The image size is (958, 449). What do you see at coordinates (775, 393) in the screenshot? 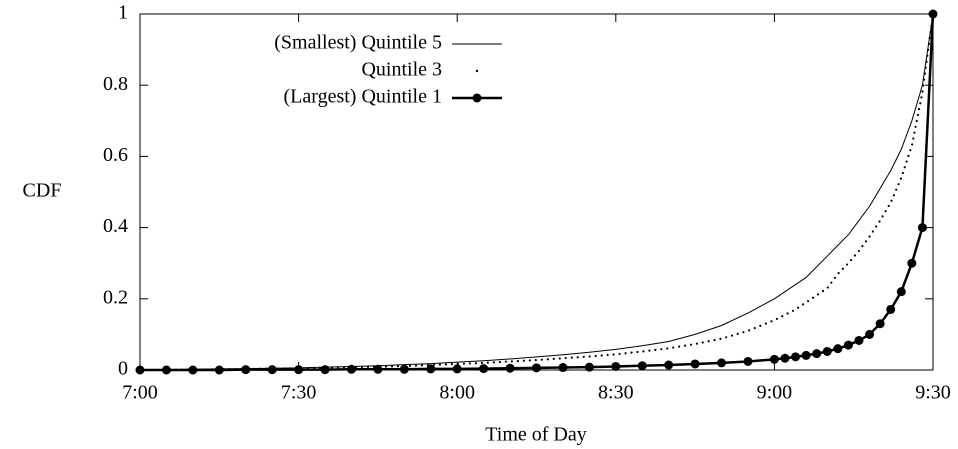
I see `x-tick-label: 9:00` at bounding box center [775, 393].